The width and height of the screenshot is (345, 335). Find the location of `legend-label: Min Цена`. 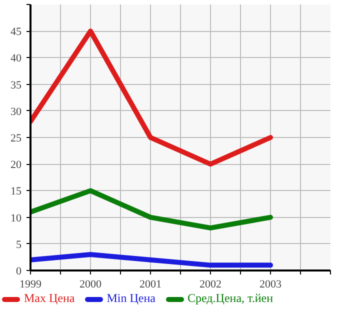

legend-label: Min Цена is located at coordinates (131, 298).